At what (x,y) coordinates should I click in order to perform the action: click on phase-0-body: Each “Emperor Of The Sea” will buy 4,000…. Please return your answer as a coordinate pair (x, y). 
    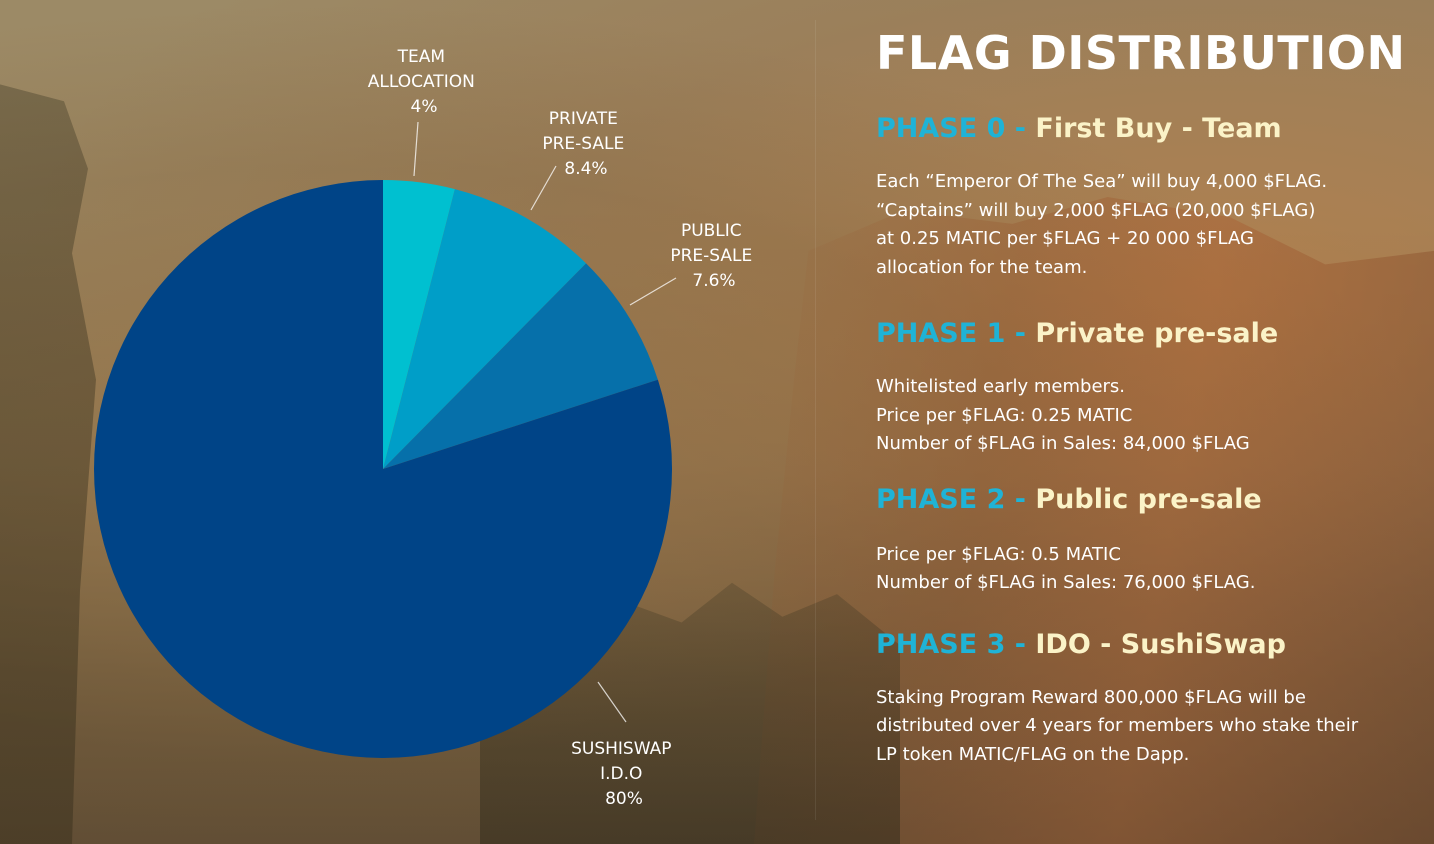
    Looking at the image, I should click on (1150, 225).